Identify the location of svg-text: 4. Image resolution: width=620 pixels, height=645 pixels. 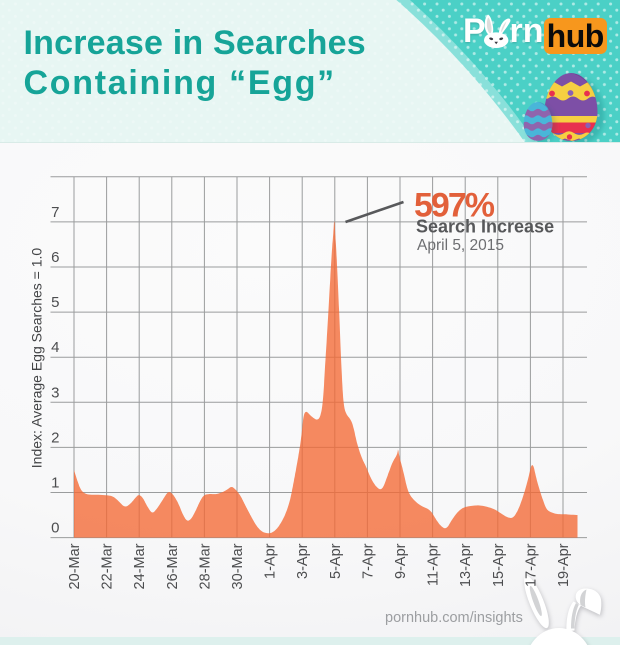
(55, 347).